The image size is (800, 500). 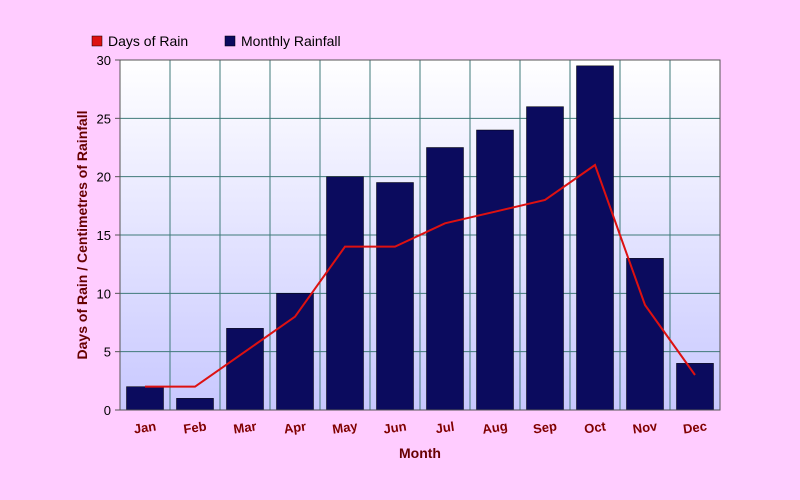 I want to click on bar-jan, so click(x=145, y=398).